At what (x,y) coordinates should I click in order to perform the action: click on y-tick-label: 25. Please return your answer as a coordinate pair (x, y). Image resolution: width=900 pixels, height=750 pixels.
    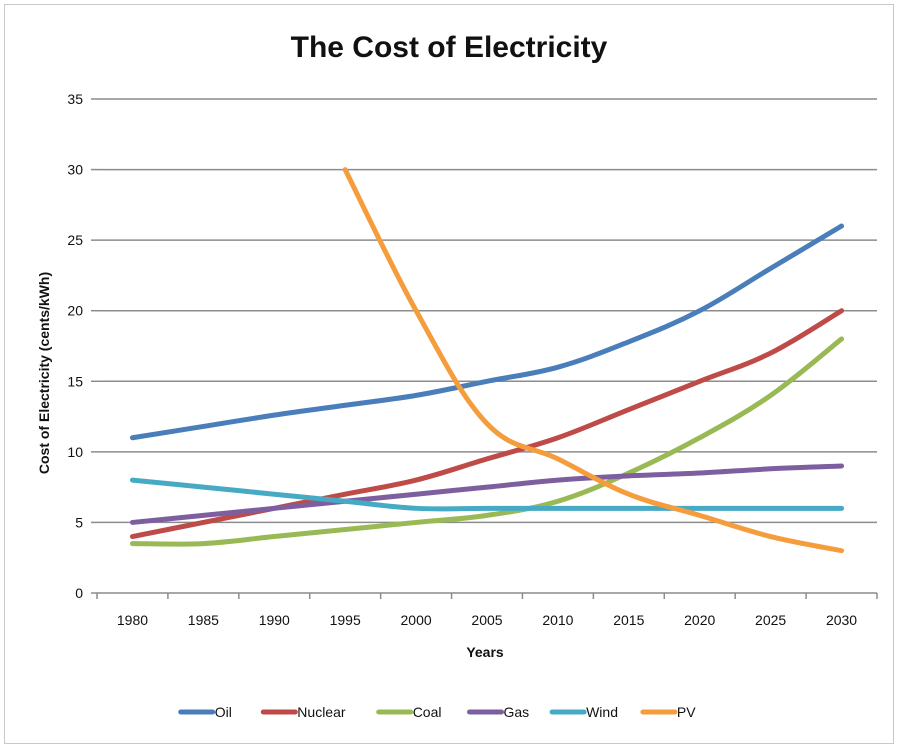
    Looking at the image, I should click on (75, 240).